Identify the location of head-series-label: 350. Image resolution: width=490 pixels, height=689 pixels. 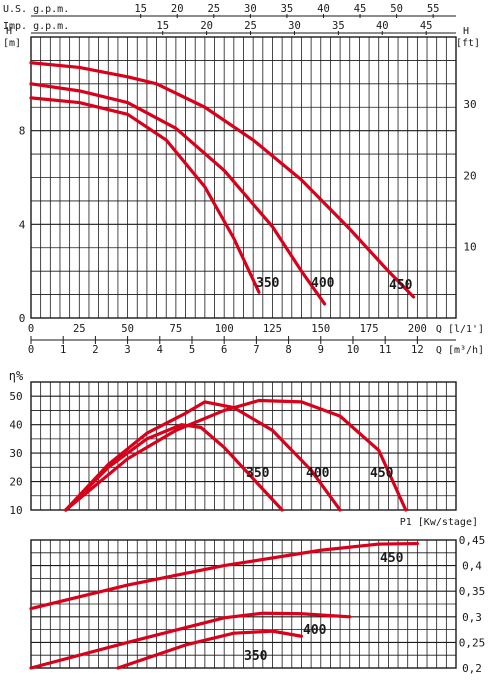
(268, 283).